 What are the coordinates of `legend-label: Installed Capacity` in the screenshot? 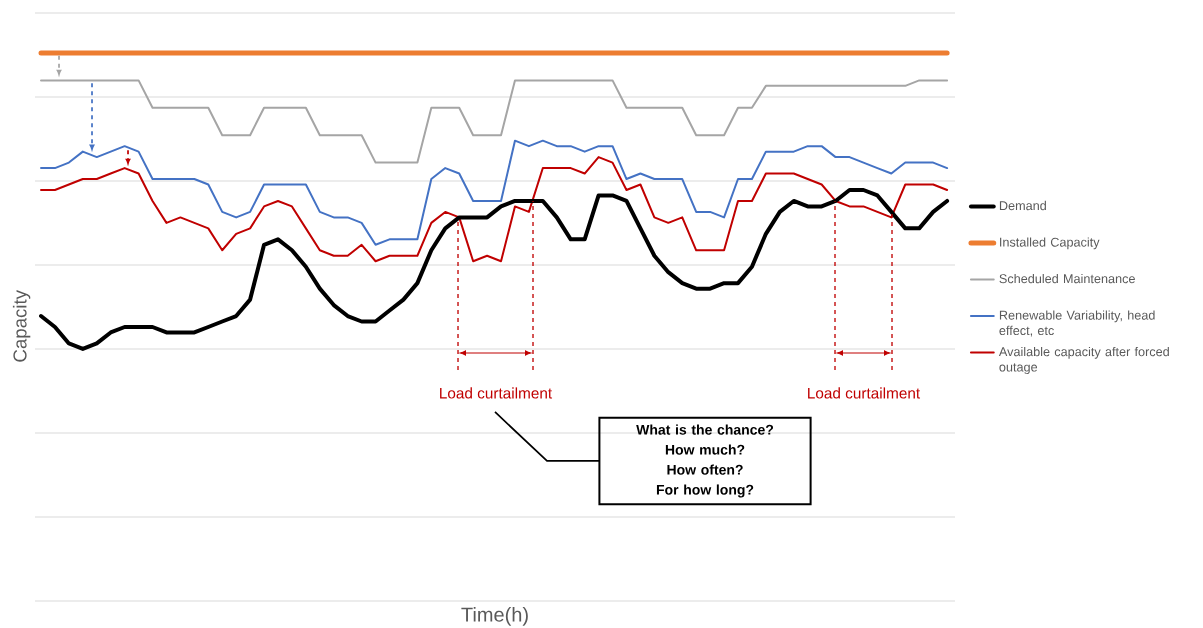 It's located at (1050, 243).